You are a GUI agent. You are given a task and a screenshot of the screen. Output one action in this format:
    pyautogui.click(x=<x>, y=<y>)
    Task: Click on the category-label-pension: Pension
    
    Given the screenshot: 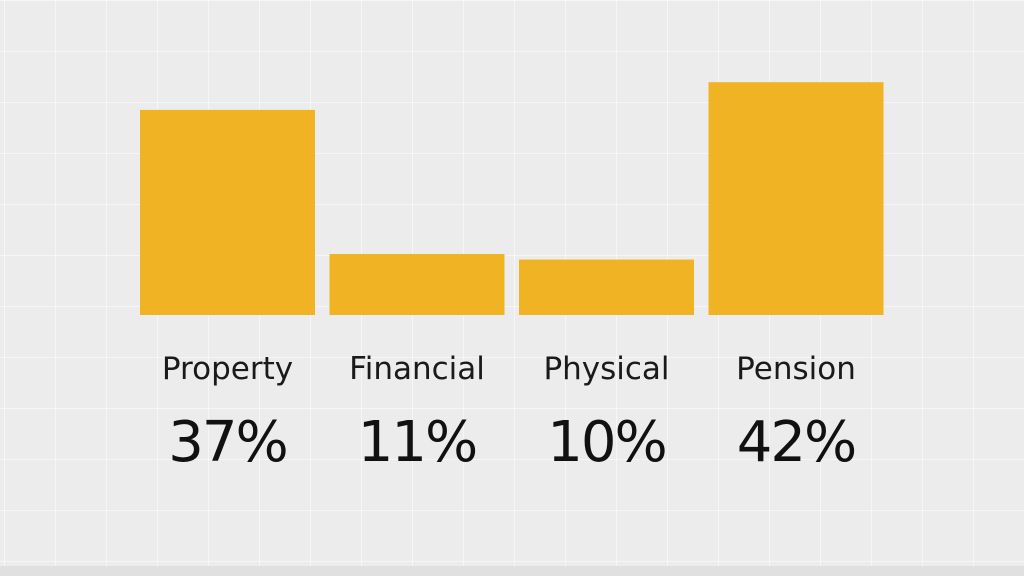 What is the action you would take?
    pyautogui.click(x=796, y=369)
    